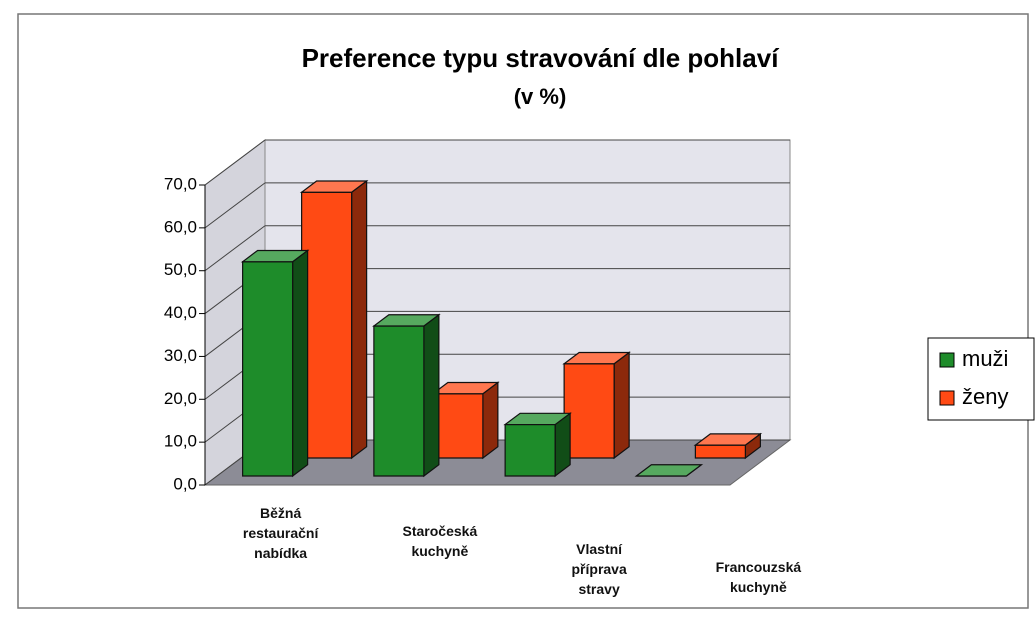 The image size is (1036, 621). I want to click on y-tick-label: 40,0, so click(180, 312).